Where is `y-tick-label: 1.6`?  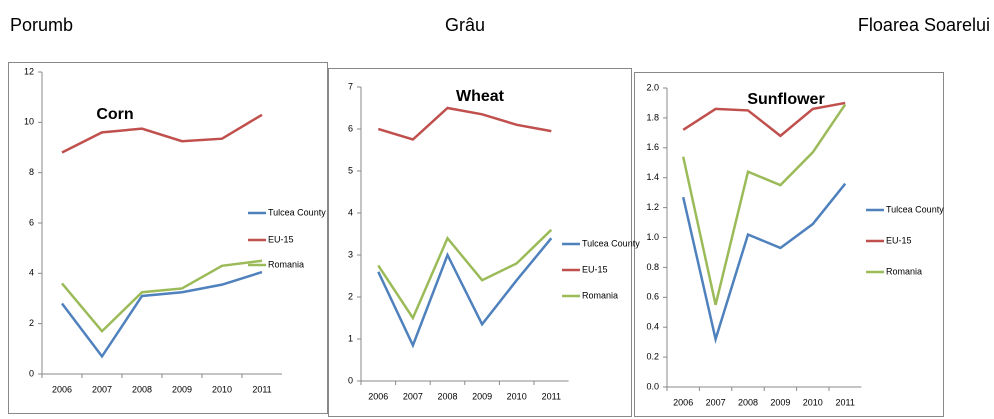
y-tick-label: 1.6 is located at coordinates (652, 147).